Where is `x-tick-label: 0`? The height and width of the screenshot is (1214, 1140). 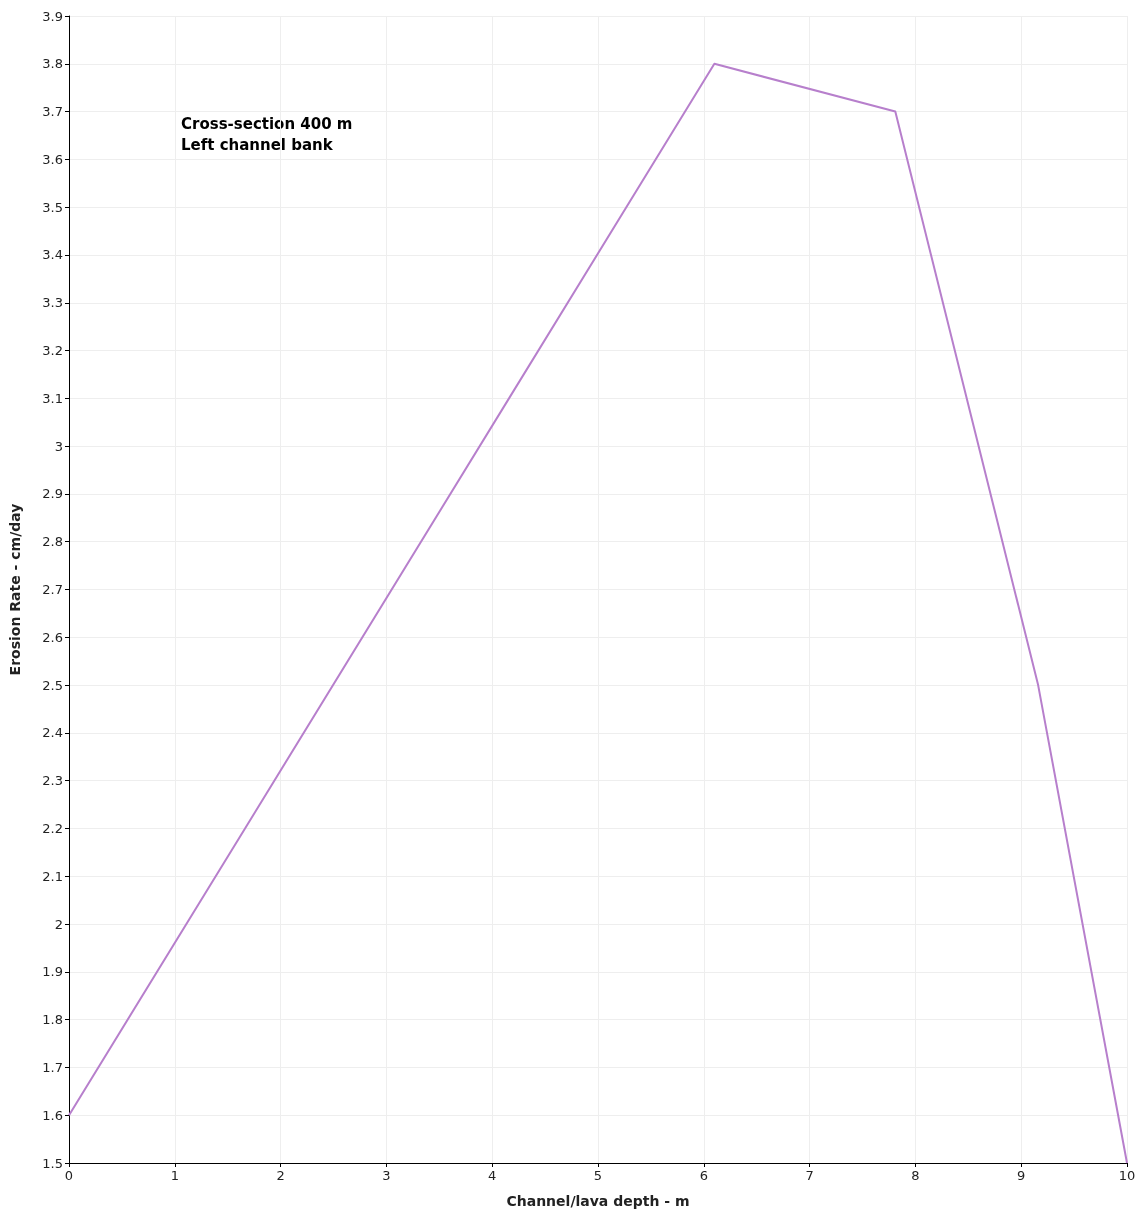 x-tick-label: 0 is located at coordinates (69, 1175).